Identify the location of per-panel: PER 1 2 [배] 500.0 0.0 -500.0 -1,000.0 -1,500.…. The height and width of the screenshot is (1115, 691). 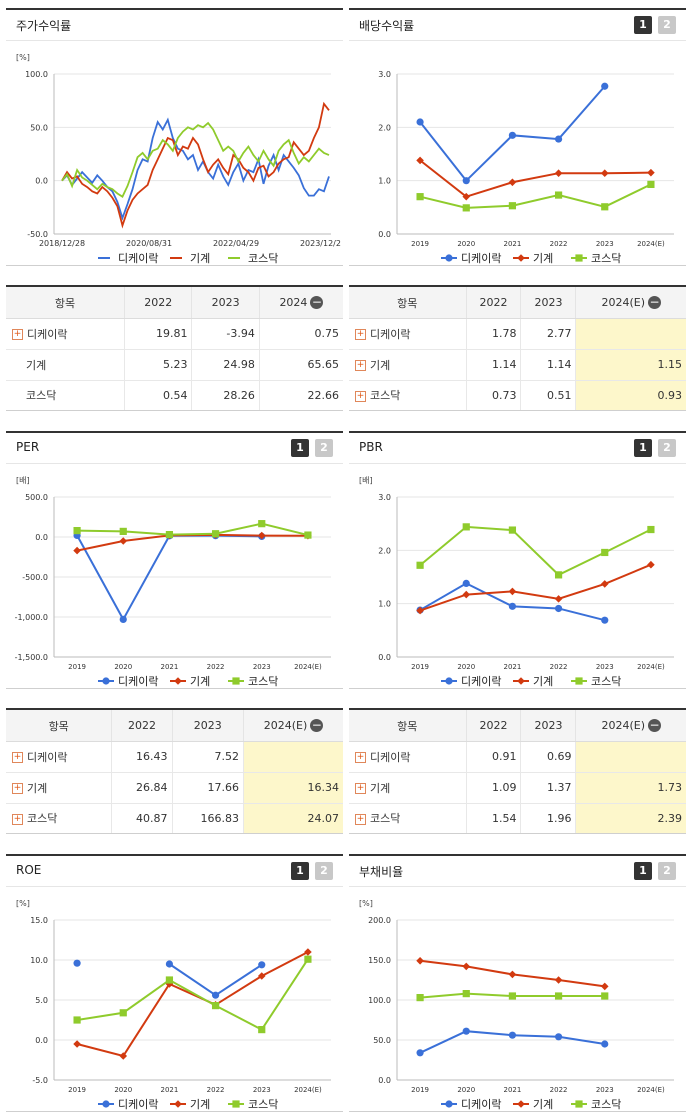
(174, 560).